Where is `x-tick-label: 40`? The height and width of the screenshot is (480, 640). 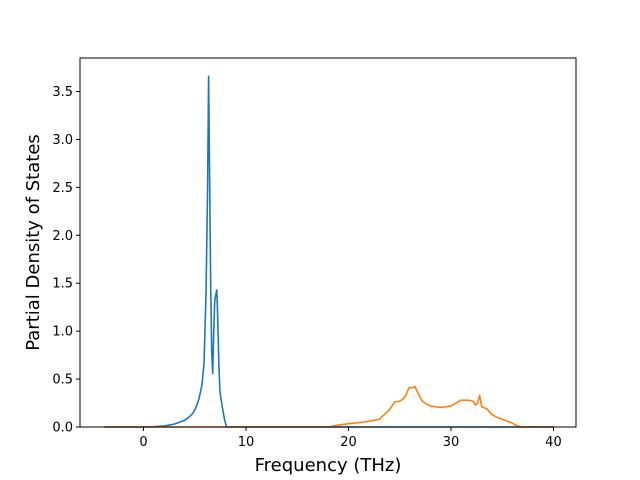
x-tick-label: 40 is located at coordinates (553, 442).